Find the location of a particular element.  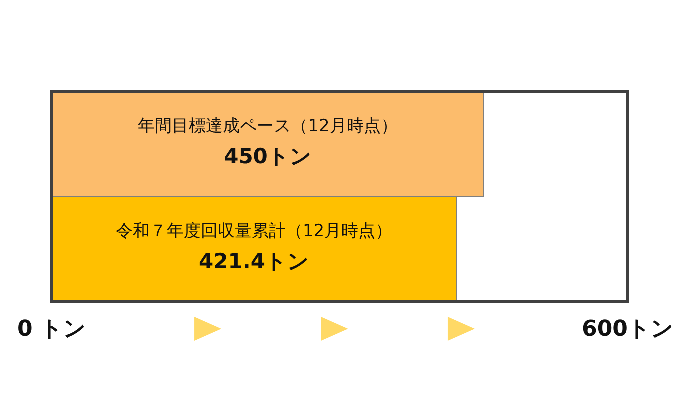

y-tick-label: 令和７年度回収量累計（12月時点） is located at coordinates (254, 232).